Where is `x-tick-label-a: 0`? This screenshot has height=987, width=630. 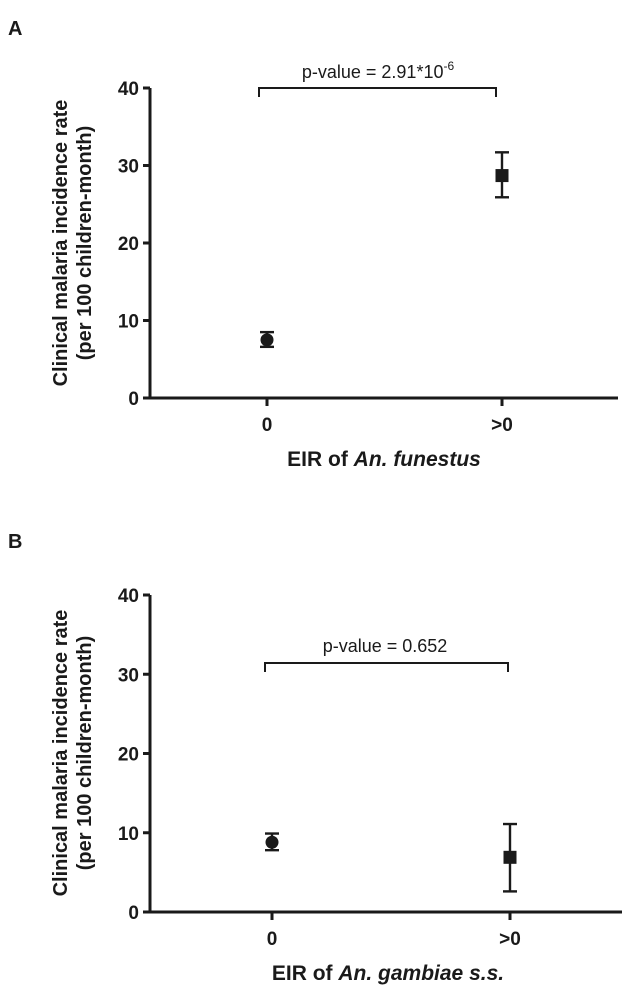
x-tick-label-a: 0 is located at coordinates (267, 425).